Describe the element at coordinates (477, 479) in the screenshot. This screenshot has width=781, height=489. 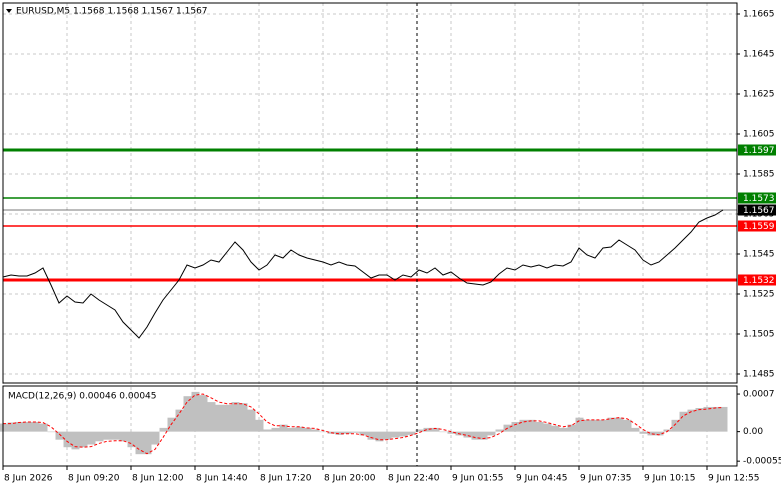
I see `x-tick-label: 9 Jun 01:55` at that location.